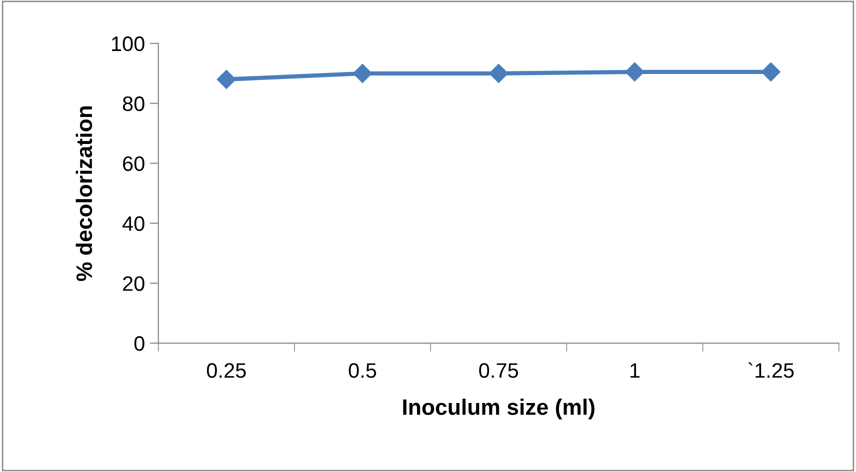  Describe the element at coordinates (498, 409) in the screenshot. I see `x-axis-title: Inoculum size (ml)` at that location.